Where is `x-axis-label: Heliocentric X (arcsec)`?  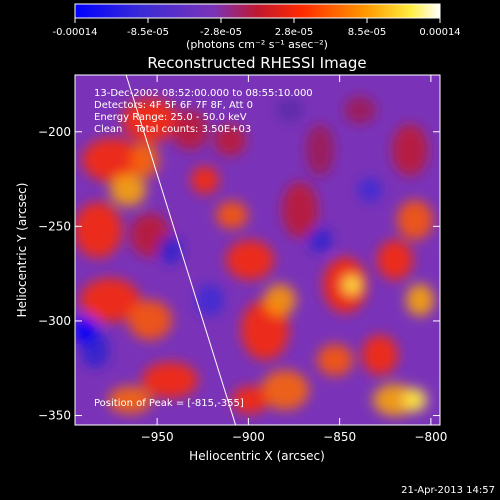
x-axis-label: Heliocentric X (arcsec) is located at coordinates (257, 456).